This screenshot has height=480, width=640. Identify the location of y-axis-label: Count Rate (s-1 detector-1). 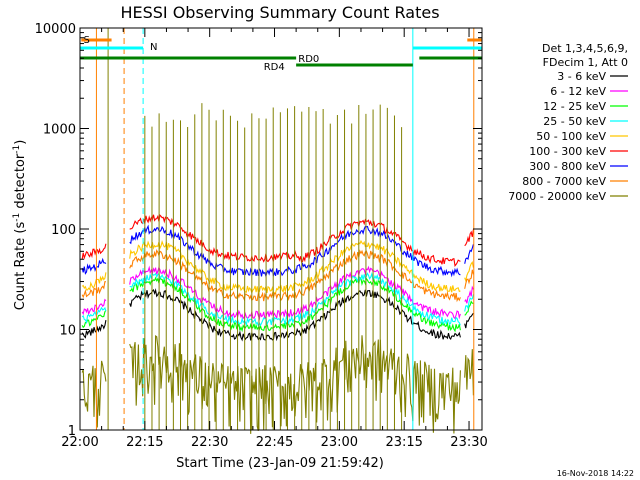
(20, 225).